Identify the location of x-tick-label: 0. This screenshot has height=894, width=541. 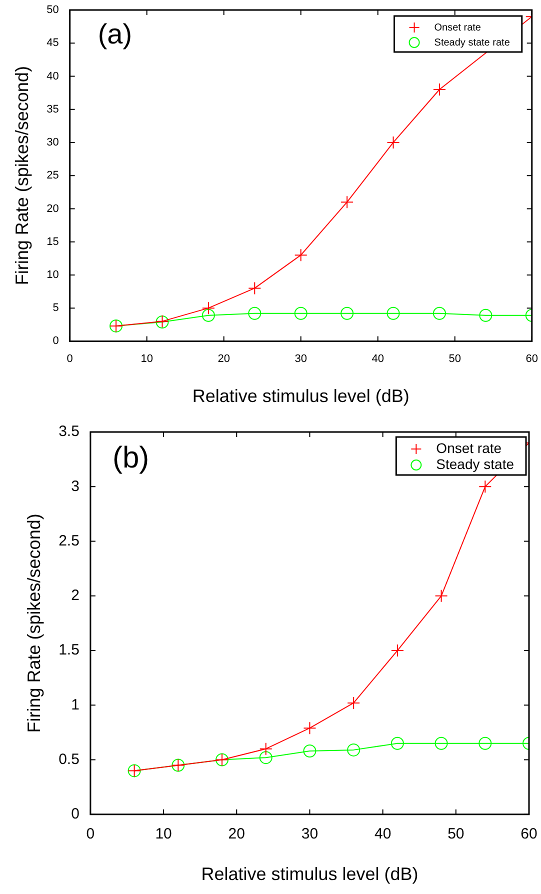
(90, 834).